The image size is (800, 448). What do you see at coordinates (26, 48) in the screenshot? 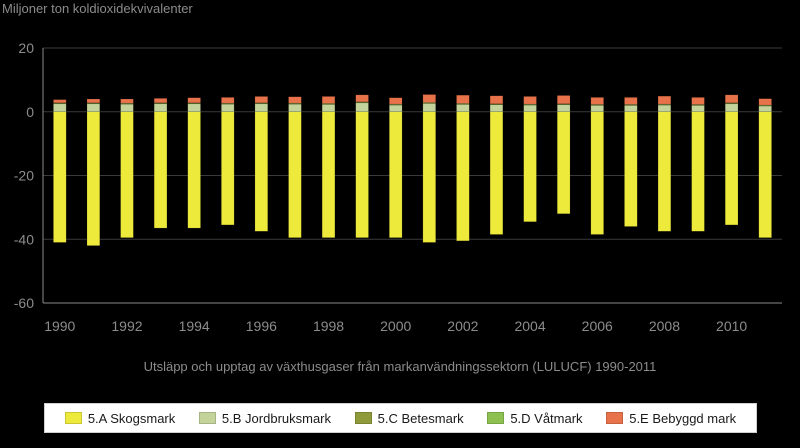
I see `y-tick-label: 20` at bounding box center [26, 48].